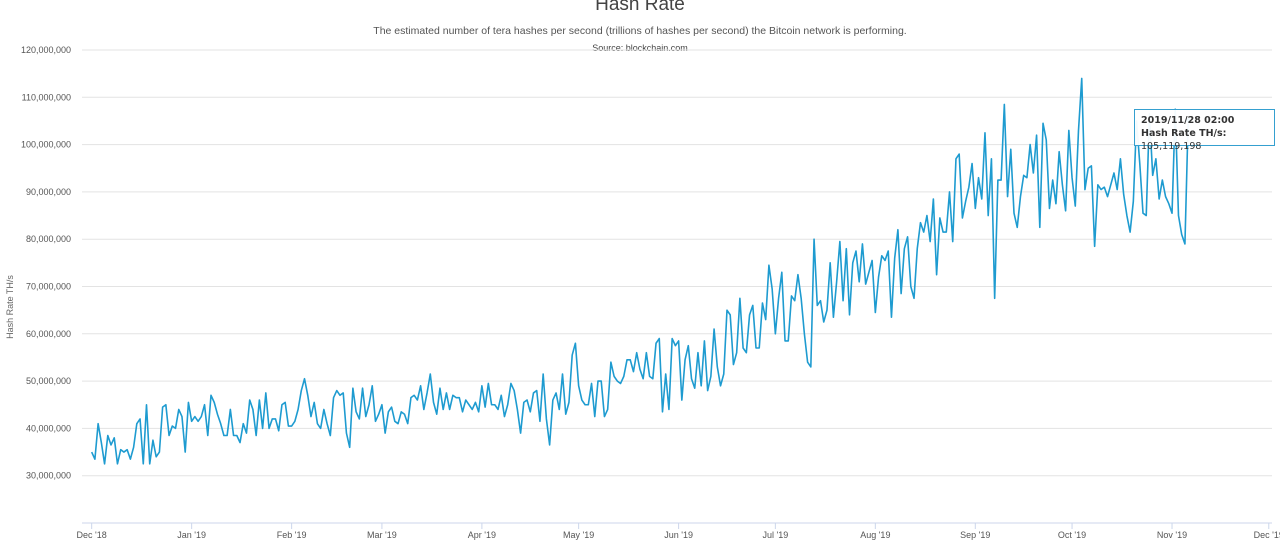 Image resolution: width=1280 pixels, height=544 pixels. I want to click on y-tick-label: 50,000,000, so click(48, 381).